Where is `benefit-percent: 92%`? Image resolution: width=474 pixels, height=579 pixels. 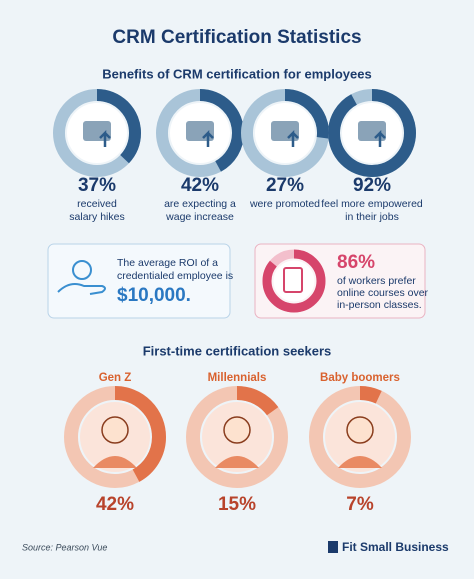
benefit-percent: 92% is located at coordinates (372, 185).